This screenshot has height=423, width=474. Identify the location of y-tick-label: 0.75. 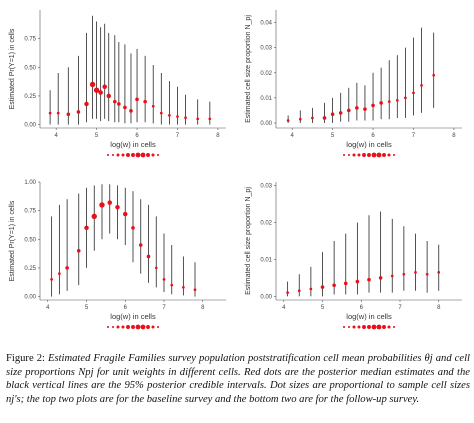
(30, 40).